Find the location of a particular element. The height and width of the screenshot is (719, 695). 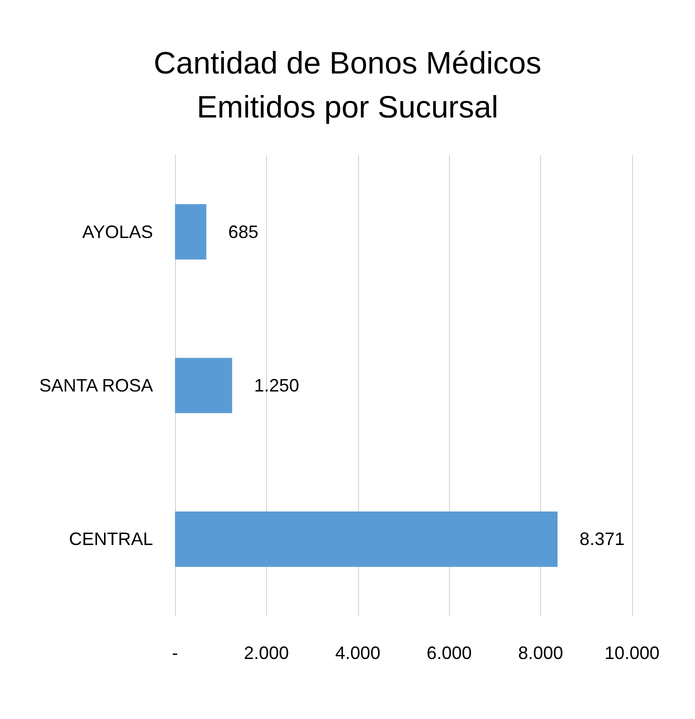

x-tick-label: - is located at coordinates (175, 653).